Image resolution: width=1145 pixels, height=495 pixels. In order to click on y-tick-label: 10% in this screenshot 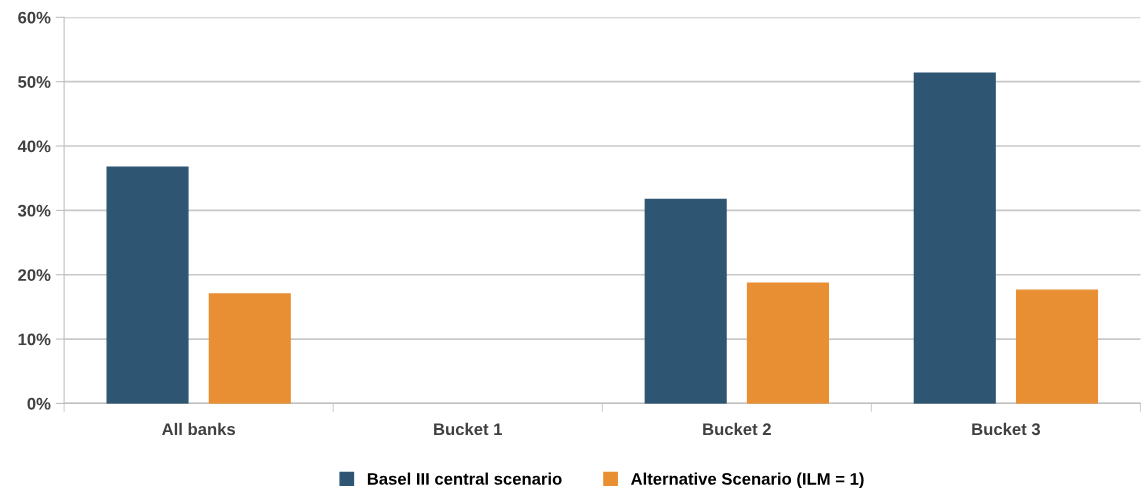, I will do `click(34, 339)`.